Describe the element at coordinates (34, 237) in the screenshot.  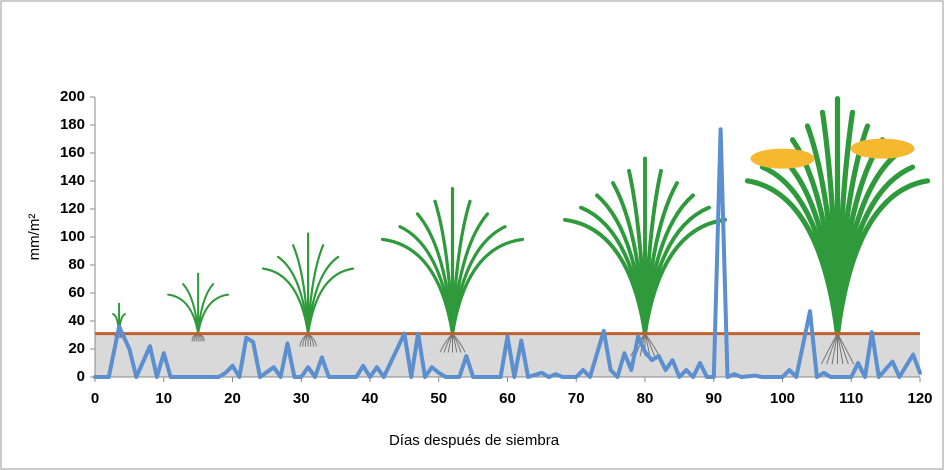
I see `y-axis-label: mm/m²` at that location.